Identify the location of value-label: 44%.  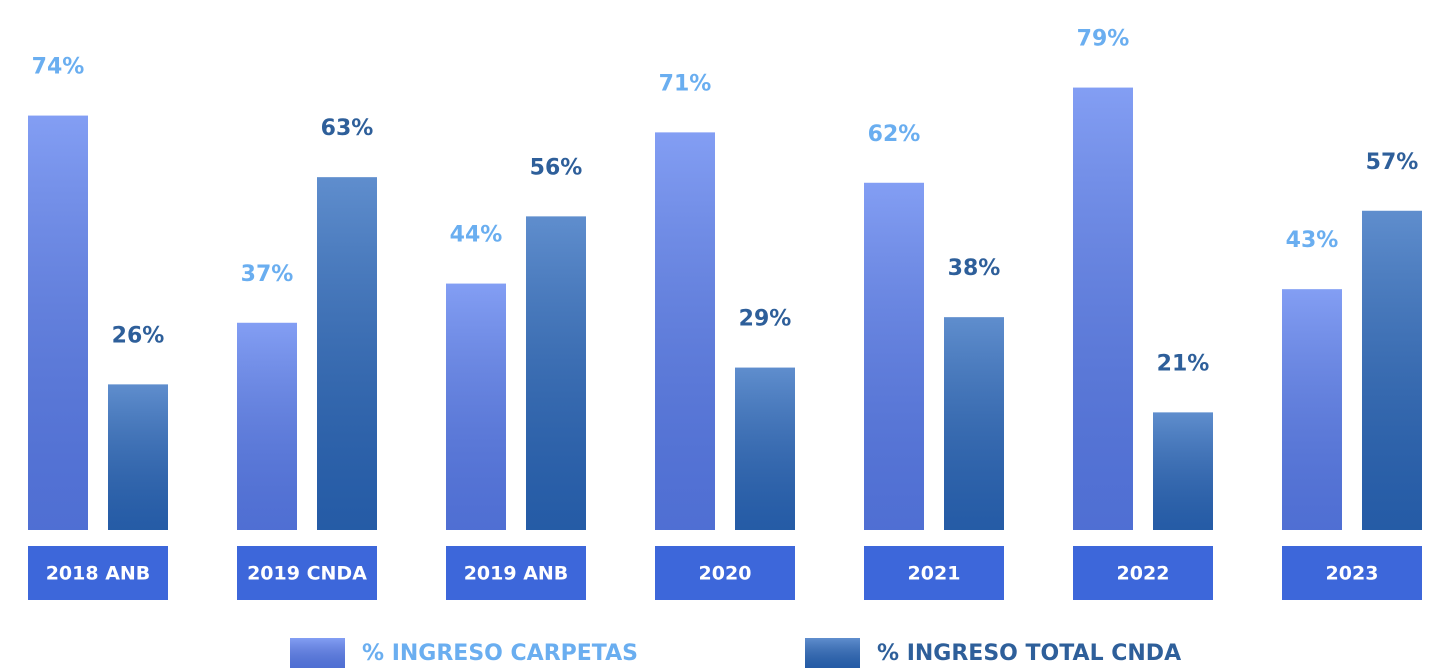
(476, 235).